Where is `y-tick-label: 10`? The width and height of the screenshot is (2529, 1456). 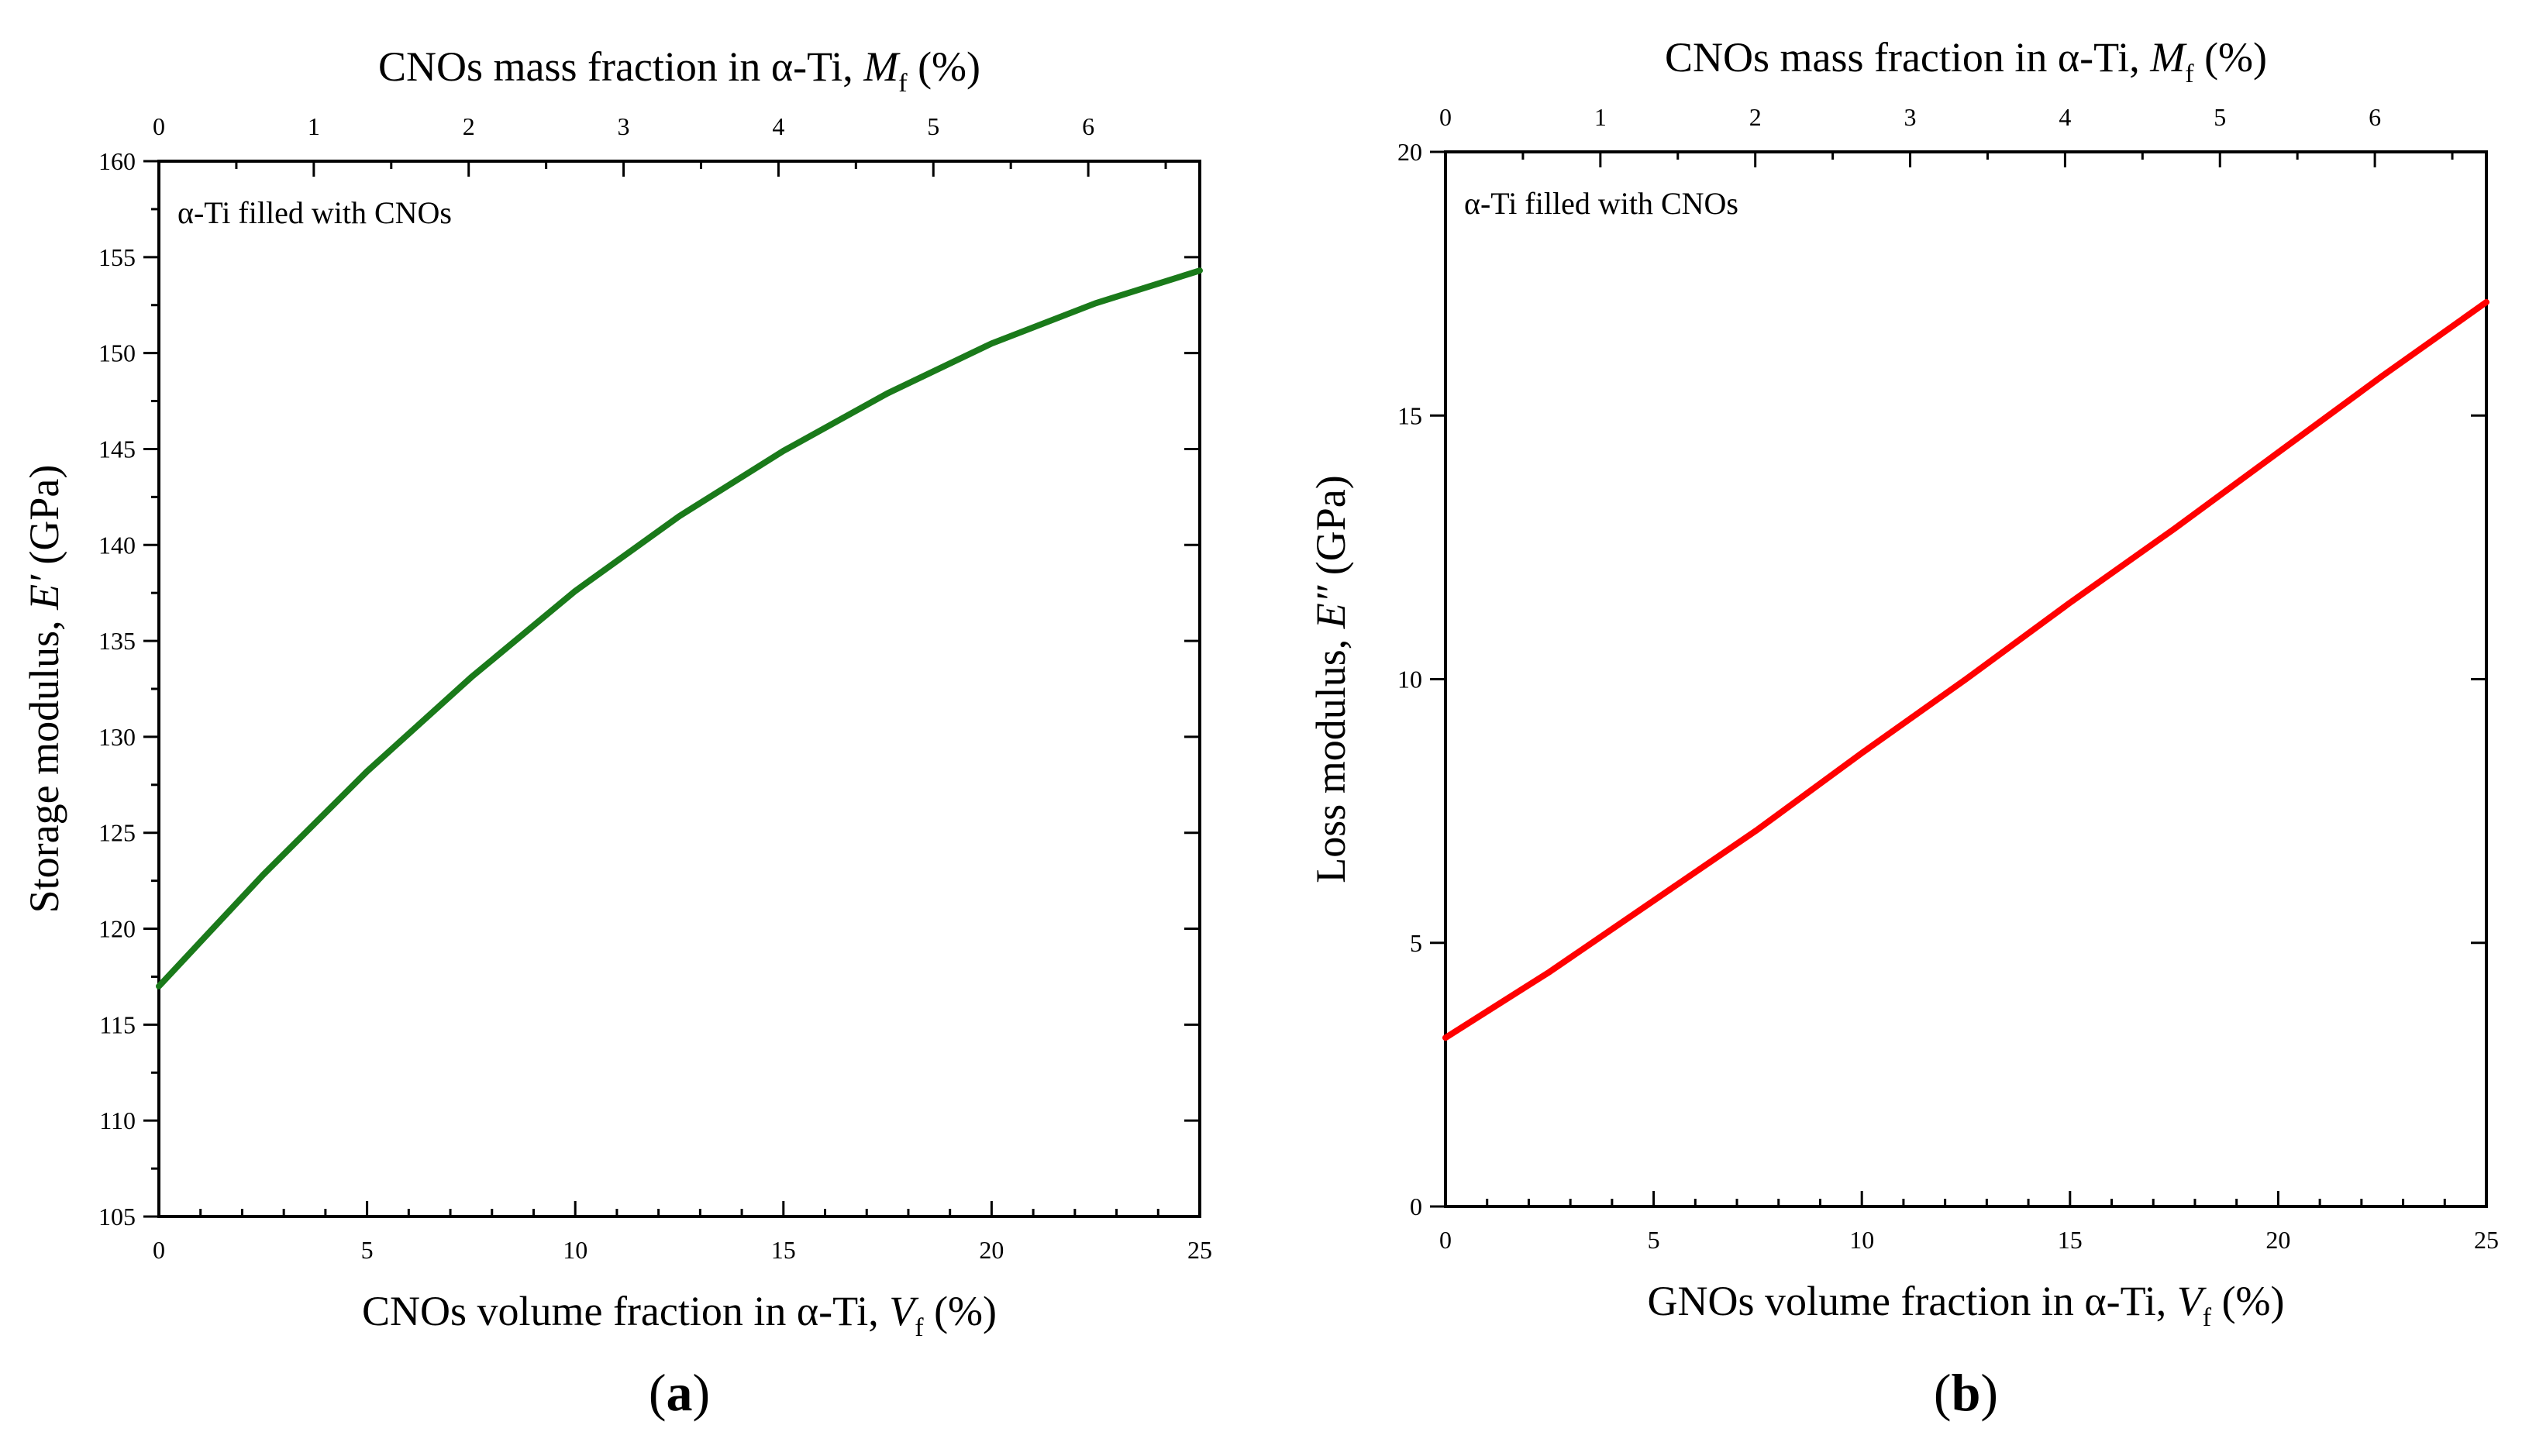 y-tick-label: 10 is located at coordinates (1409, 680).